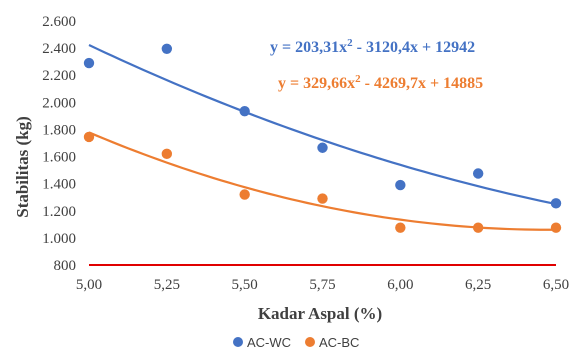  What do you see at coordinates (59, 130) in the screenshot?
I see `y-tick-label: 1.800` at bounding box center [59, 130].